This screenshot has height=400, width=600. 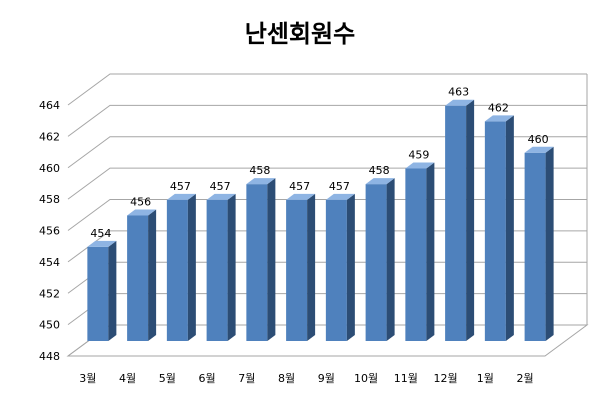 I want to click on x-tick-label: 5월, so click(x=167, y=378).